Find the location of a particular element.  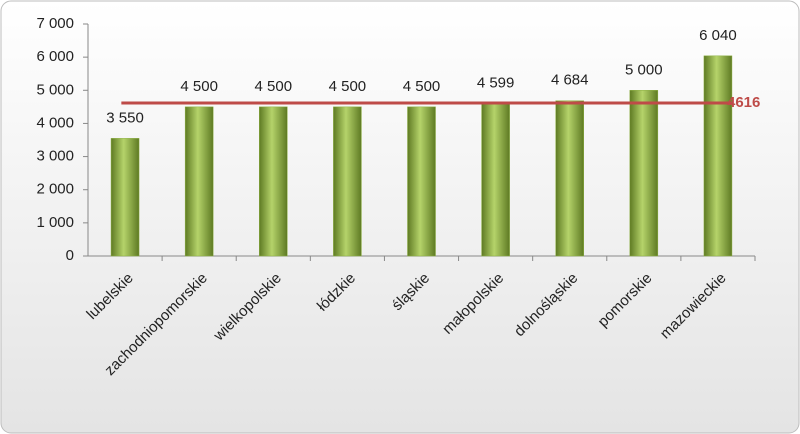

value-label: 4 684 is located at coordinates (570, 80).